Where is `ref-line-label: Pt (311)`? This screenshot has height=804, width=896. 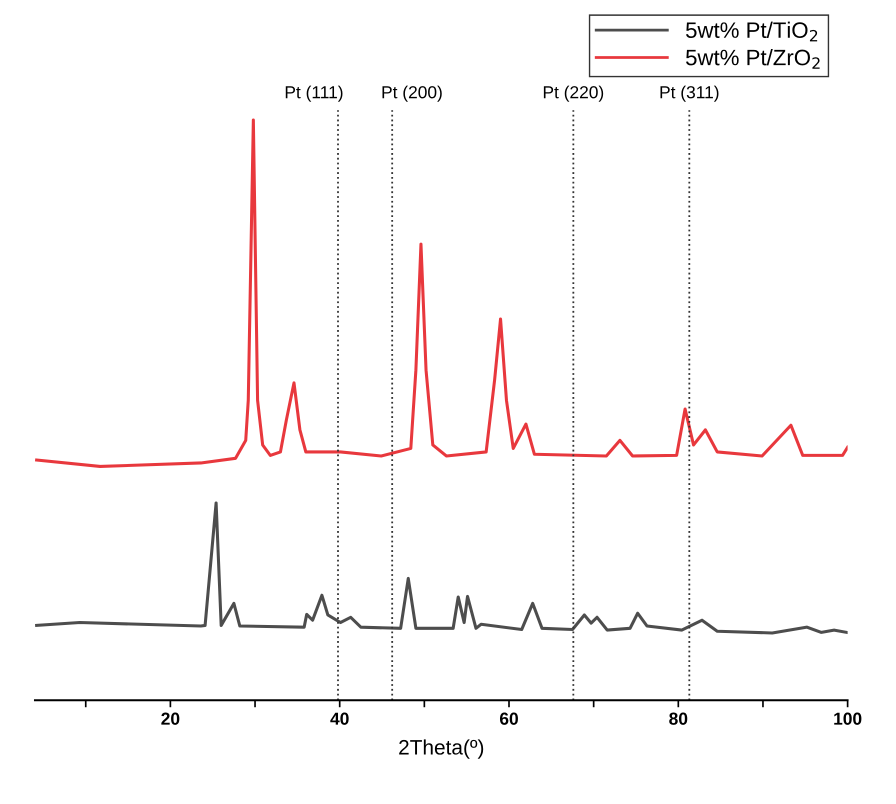
ref-line-label: Pt (311) is located at coordinates (689, 94).